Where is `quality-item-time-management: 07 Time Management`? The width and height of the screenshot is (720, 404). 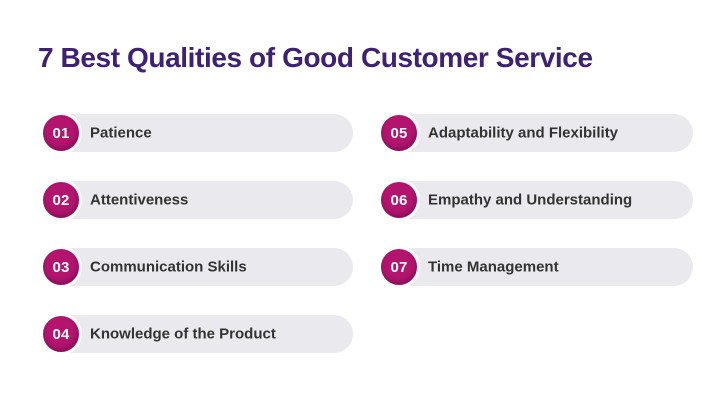
quality-item-time-management: 07 Time Management is located at coordinates (535, 267).